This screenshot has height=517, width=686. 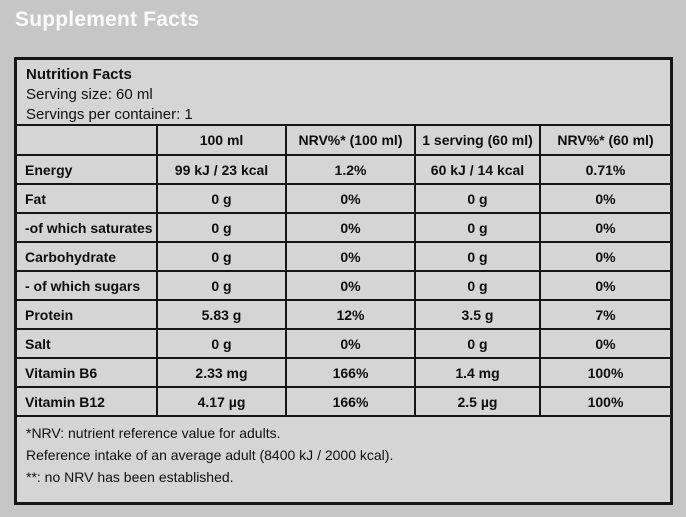 I want to click on footnote-line: **: no NRV has been established., so click(x=130, y=477).